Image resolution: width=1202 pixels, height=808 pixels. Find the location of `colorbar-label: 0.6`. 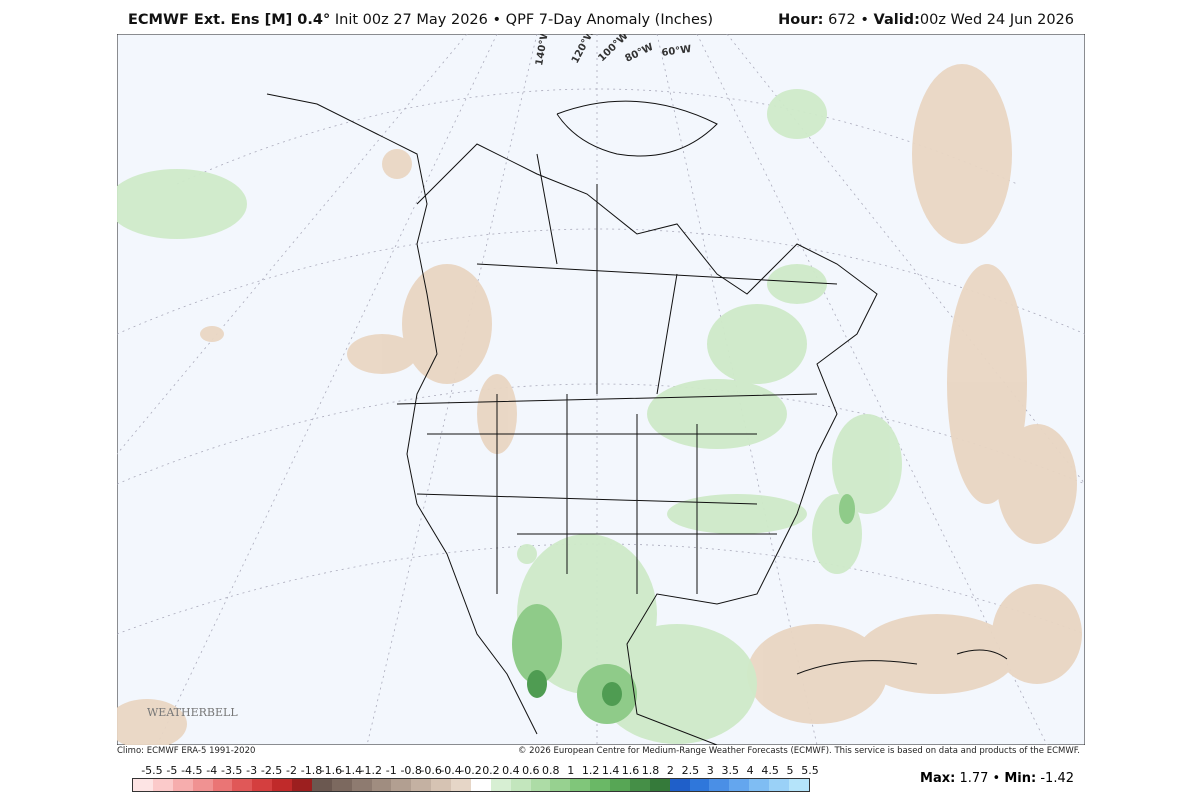

colorbar-label: 0.6 is located at coordinates (531, 770).